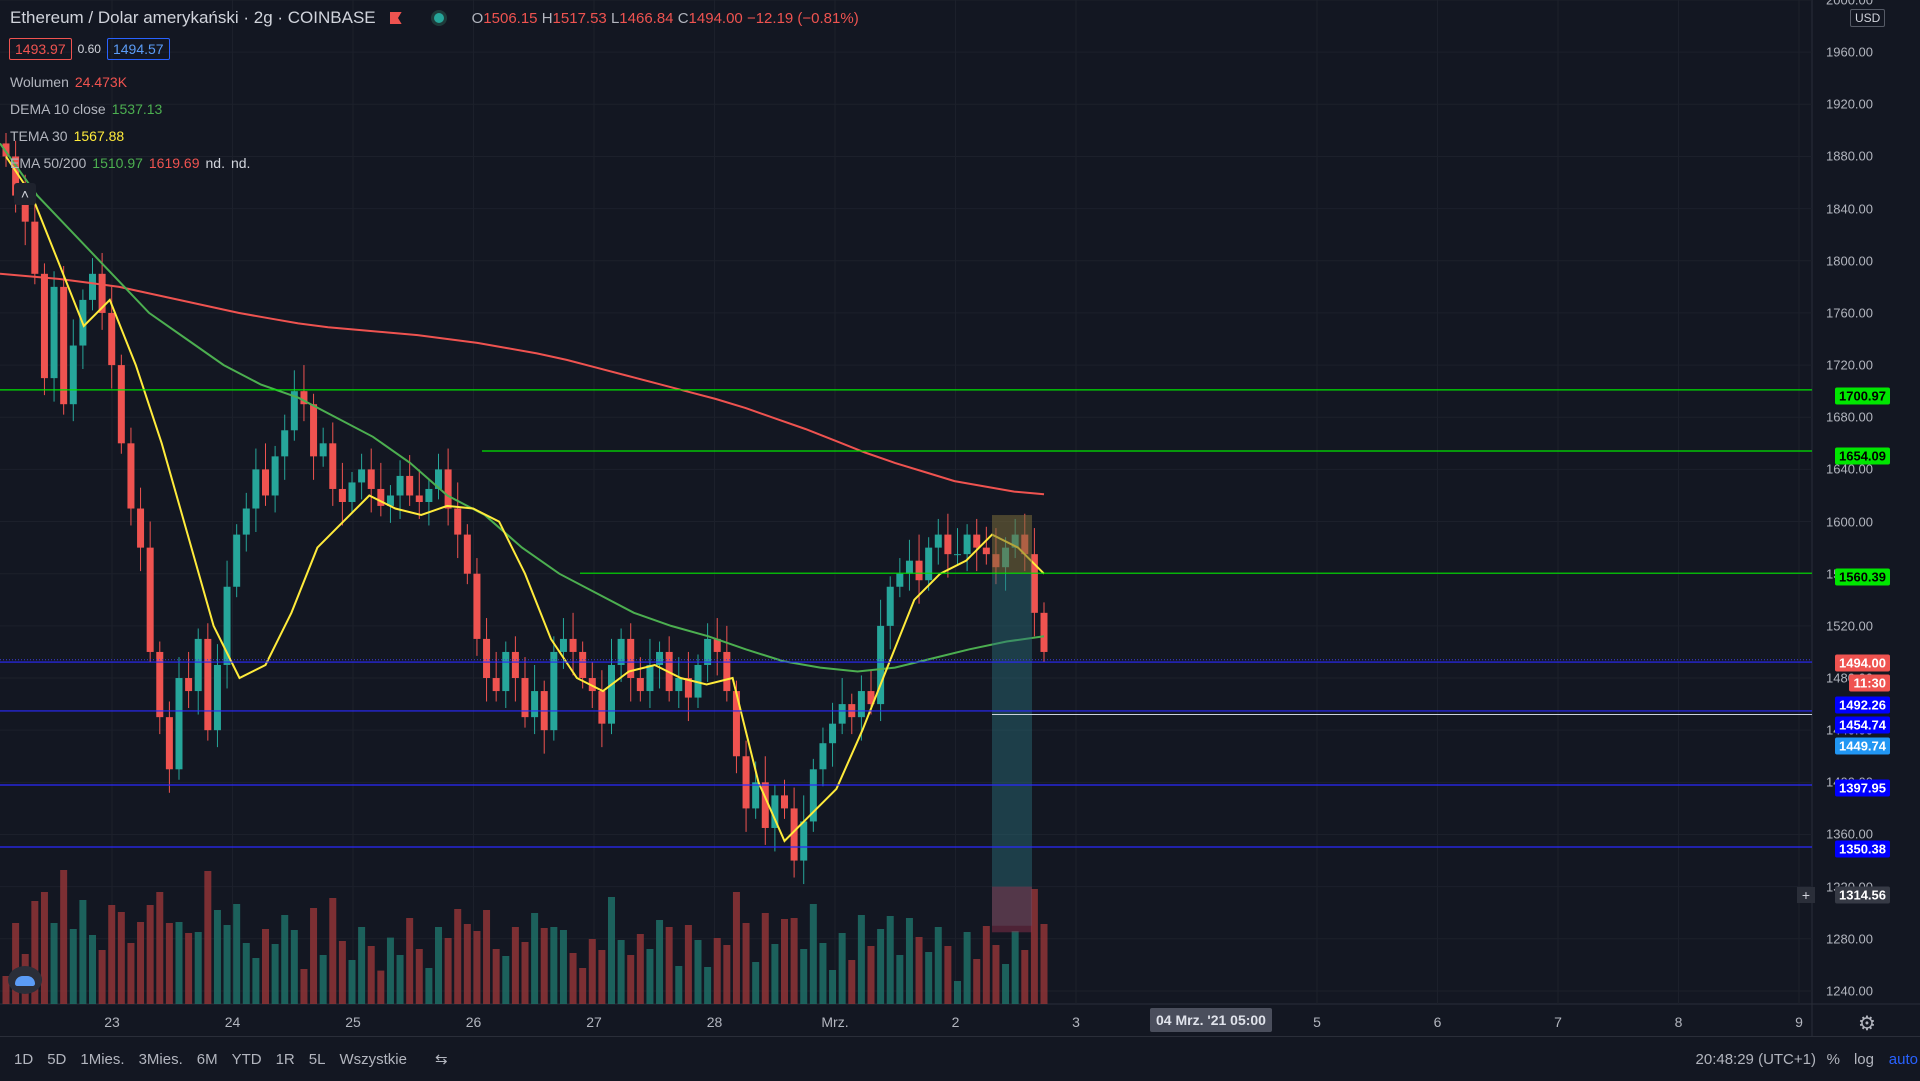 This screenshot has width=1920, height=1081. What do you see at coordinates (24, 1059) in the screenshot?
I see `timeframe-1d: 1D` at bounding box center [24, 1059].